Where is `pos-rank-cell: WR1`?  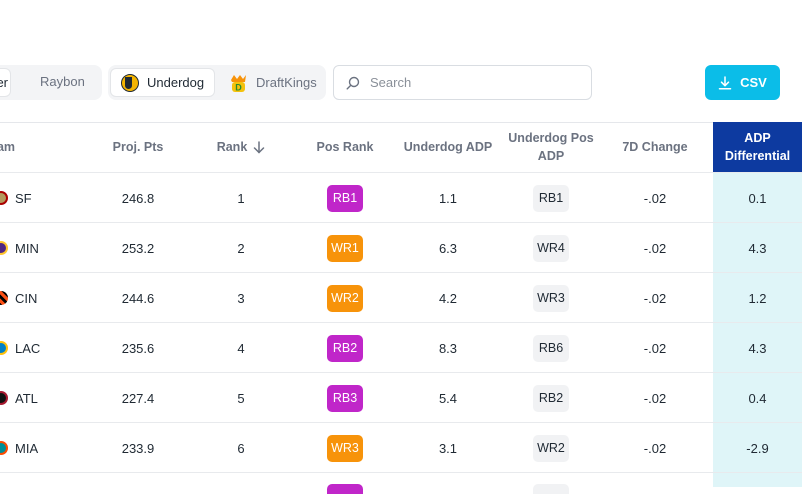 pos-rank-cell: WR1 is located at coordinates (345, 248).